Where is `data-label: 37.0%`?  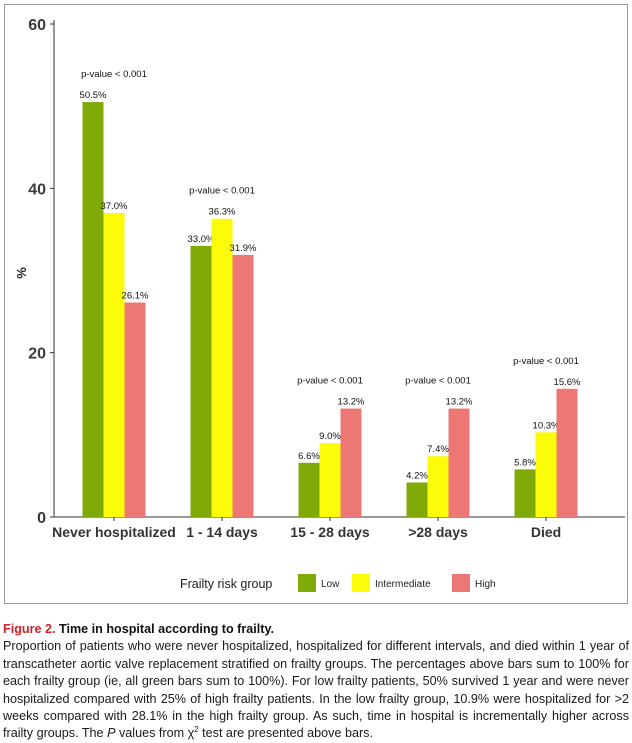 data-label: 37.0% is located at coordinates (114, 206).